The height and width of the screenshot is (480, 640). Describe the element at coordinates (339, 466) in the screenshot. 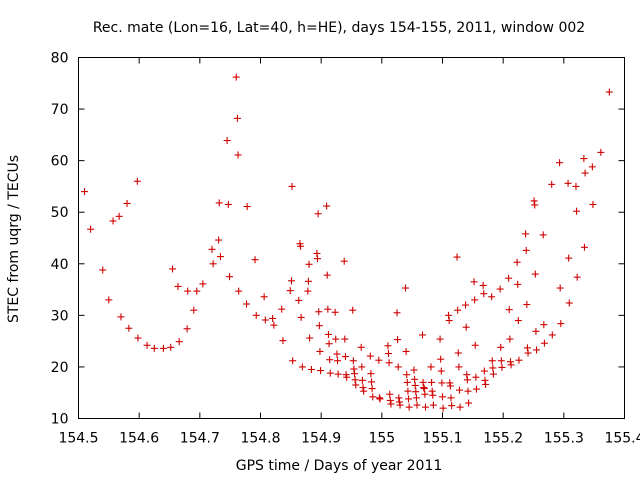

I see `x-axis-label: GPS time / Days of year 2011` at that location.